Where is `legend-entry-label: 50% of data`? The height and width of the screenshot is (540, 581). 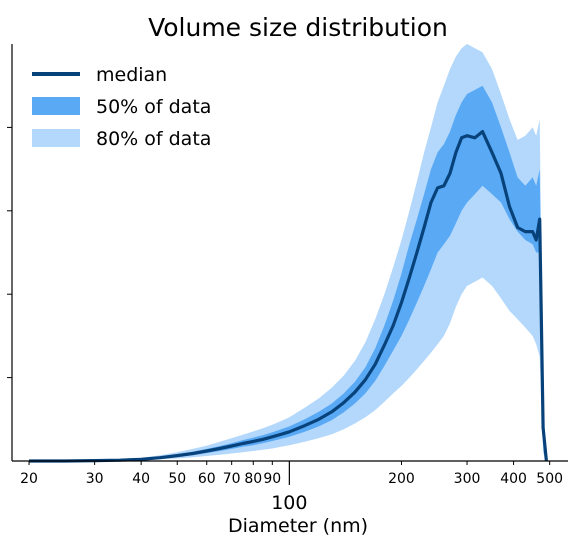 legend-entry-label: 50% of data is located at coordinates (153, 107).